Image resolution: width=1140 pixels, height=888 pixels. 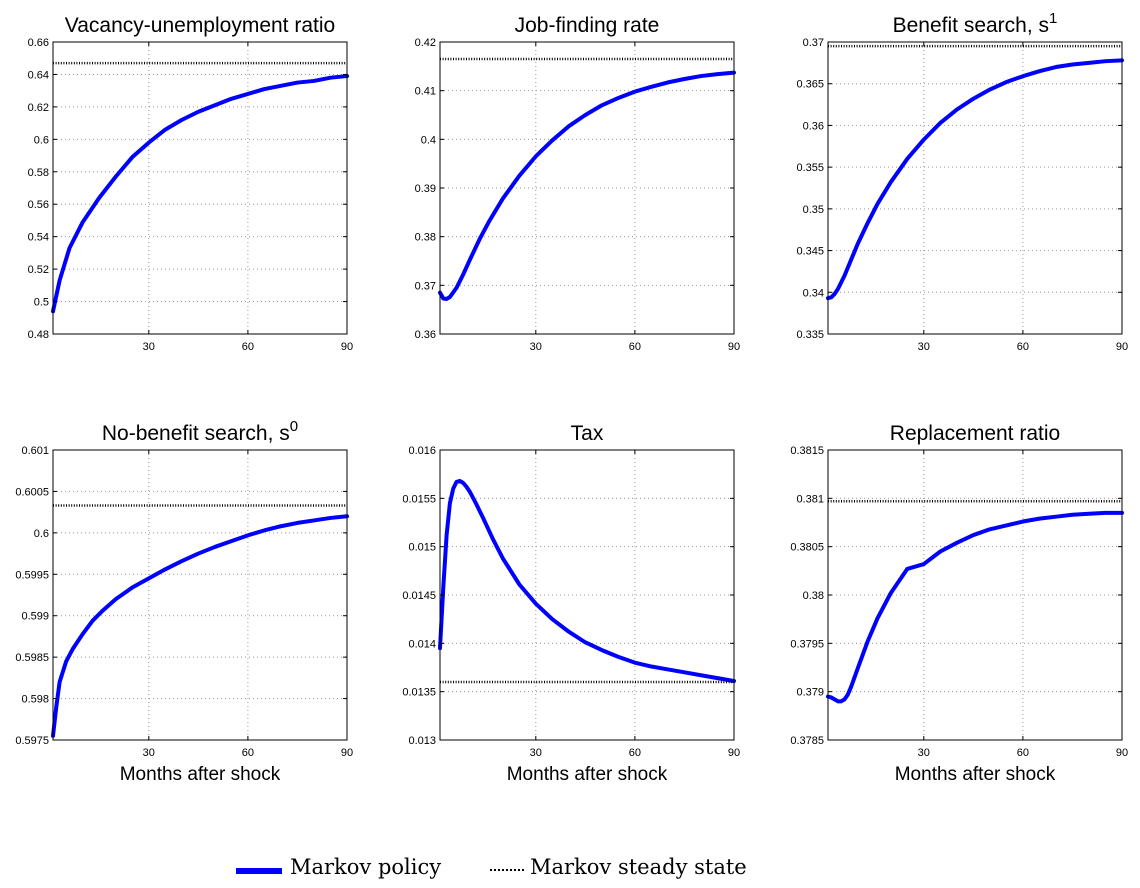 I want to click on y-tick-label: 0.355, so click(x=810, y=168).